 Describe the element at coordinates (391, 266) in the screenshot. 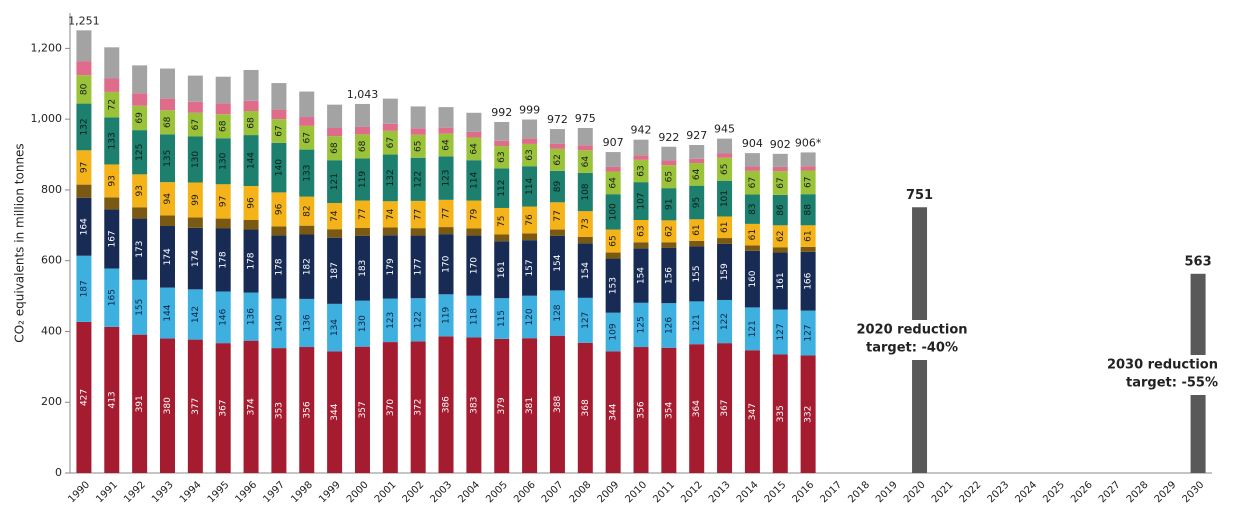

I see `segment-label: 179` at that location.